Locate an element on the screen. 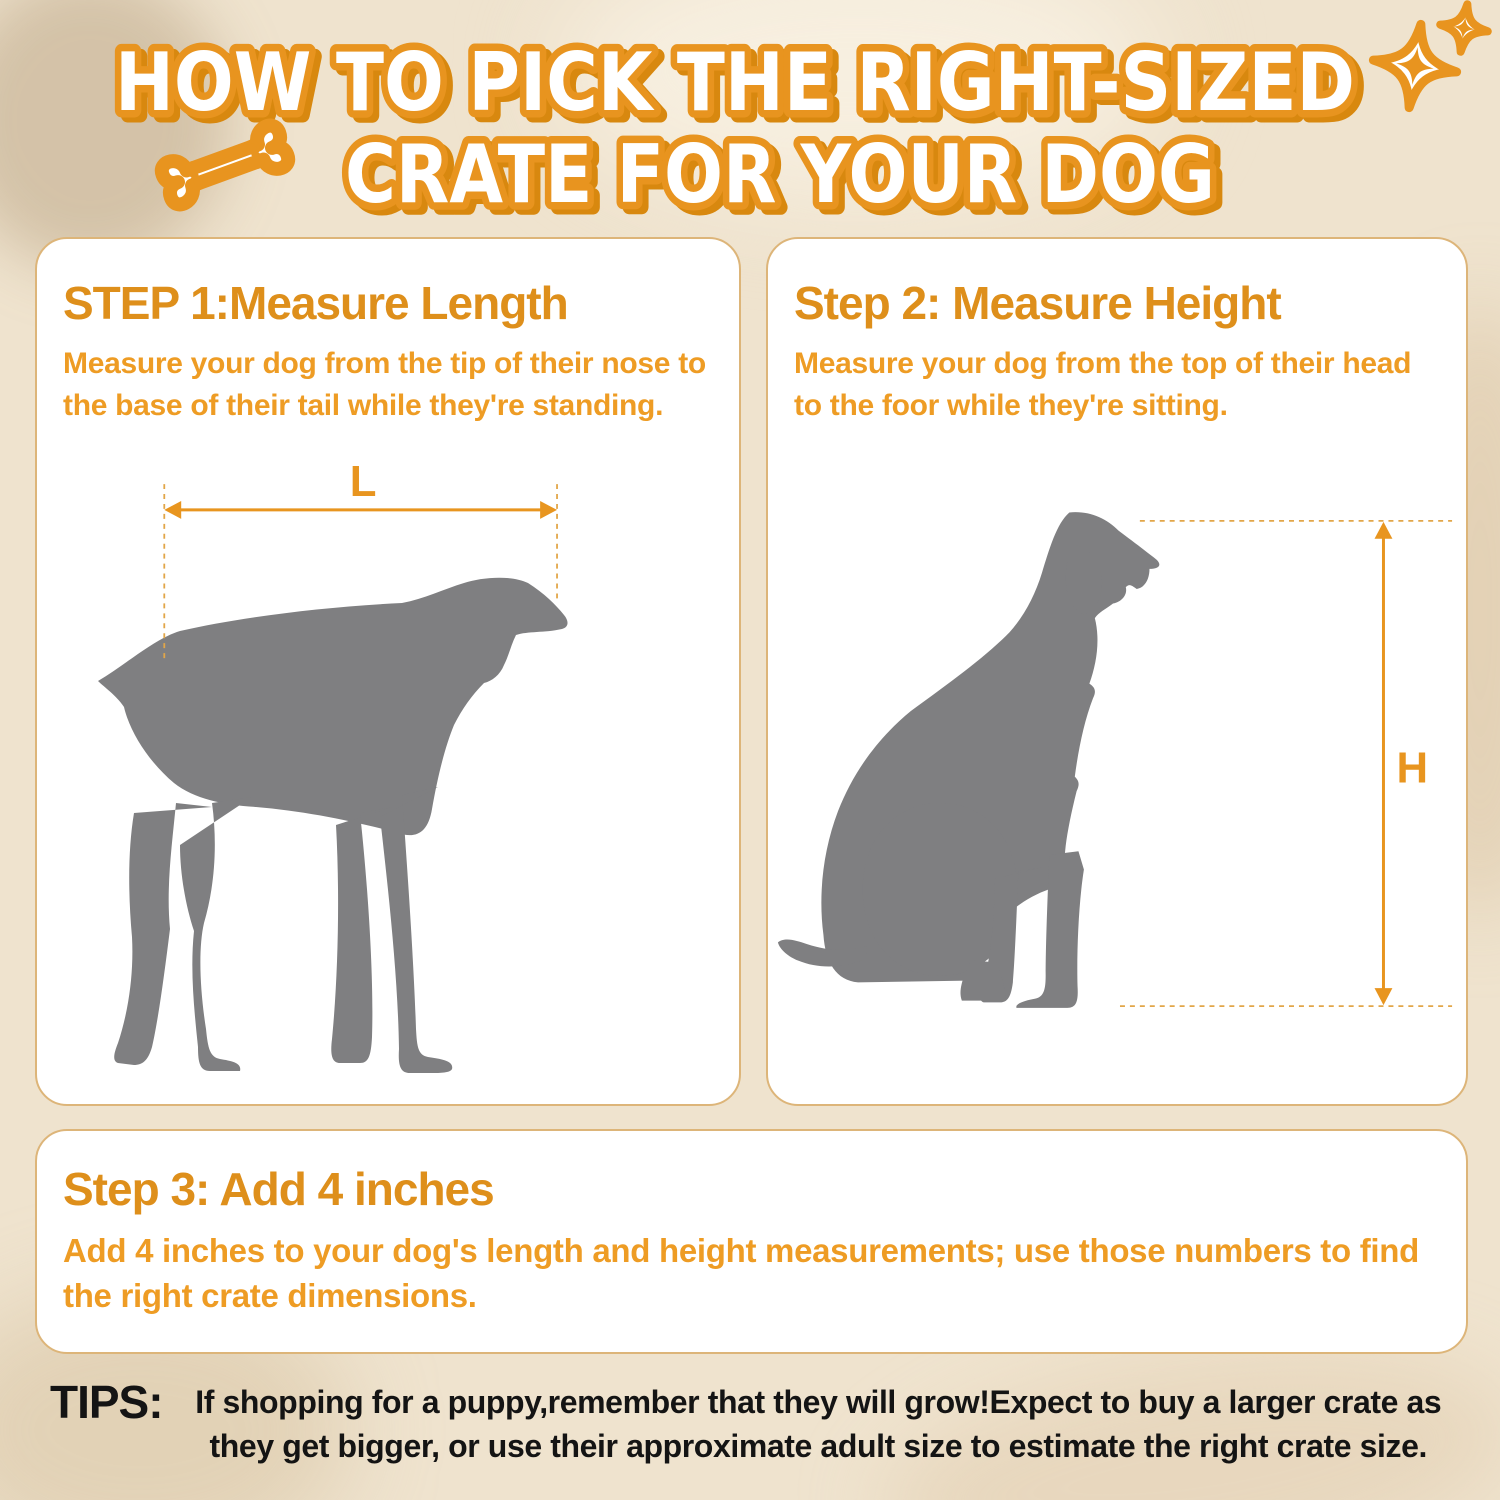  step-3-heading: Step 3: Add 4 inches is located at coordinates (279, 1189).